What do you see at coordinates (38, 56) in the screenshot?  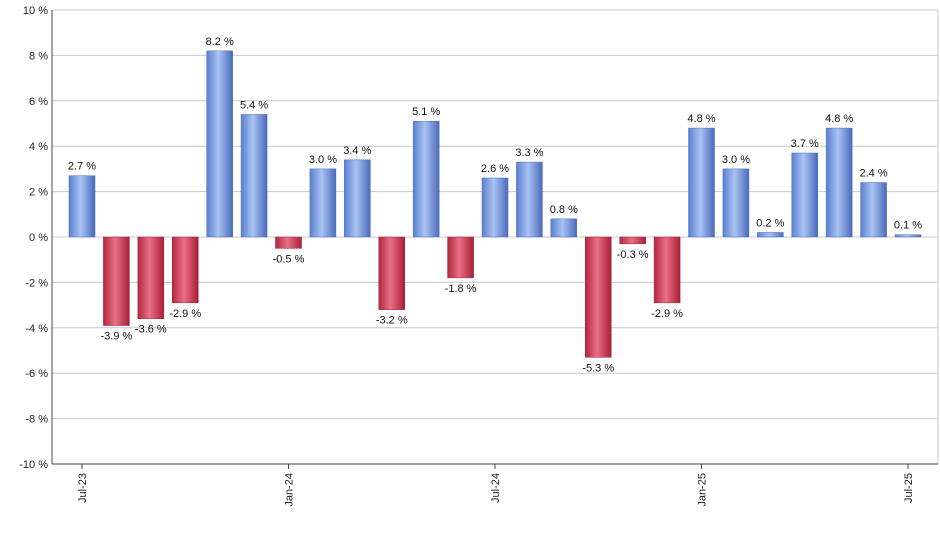 I see `y-tick-label: 8 %` at bounding box center [38, 56].